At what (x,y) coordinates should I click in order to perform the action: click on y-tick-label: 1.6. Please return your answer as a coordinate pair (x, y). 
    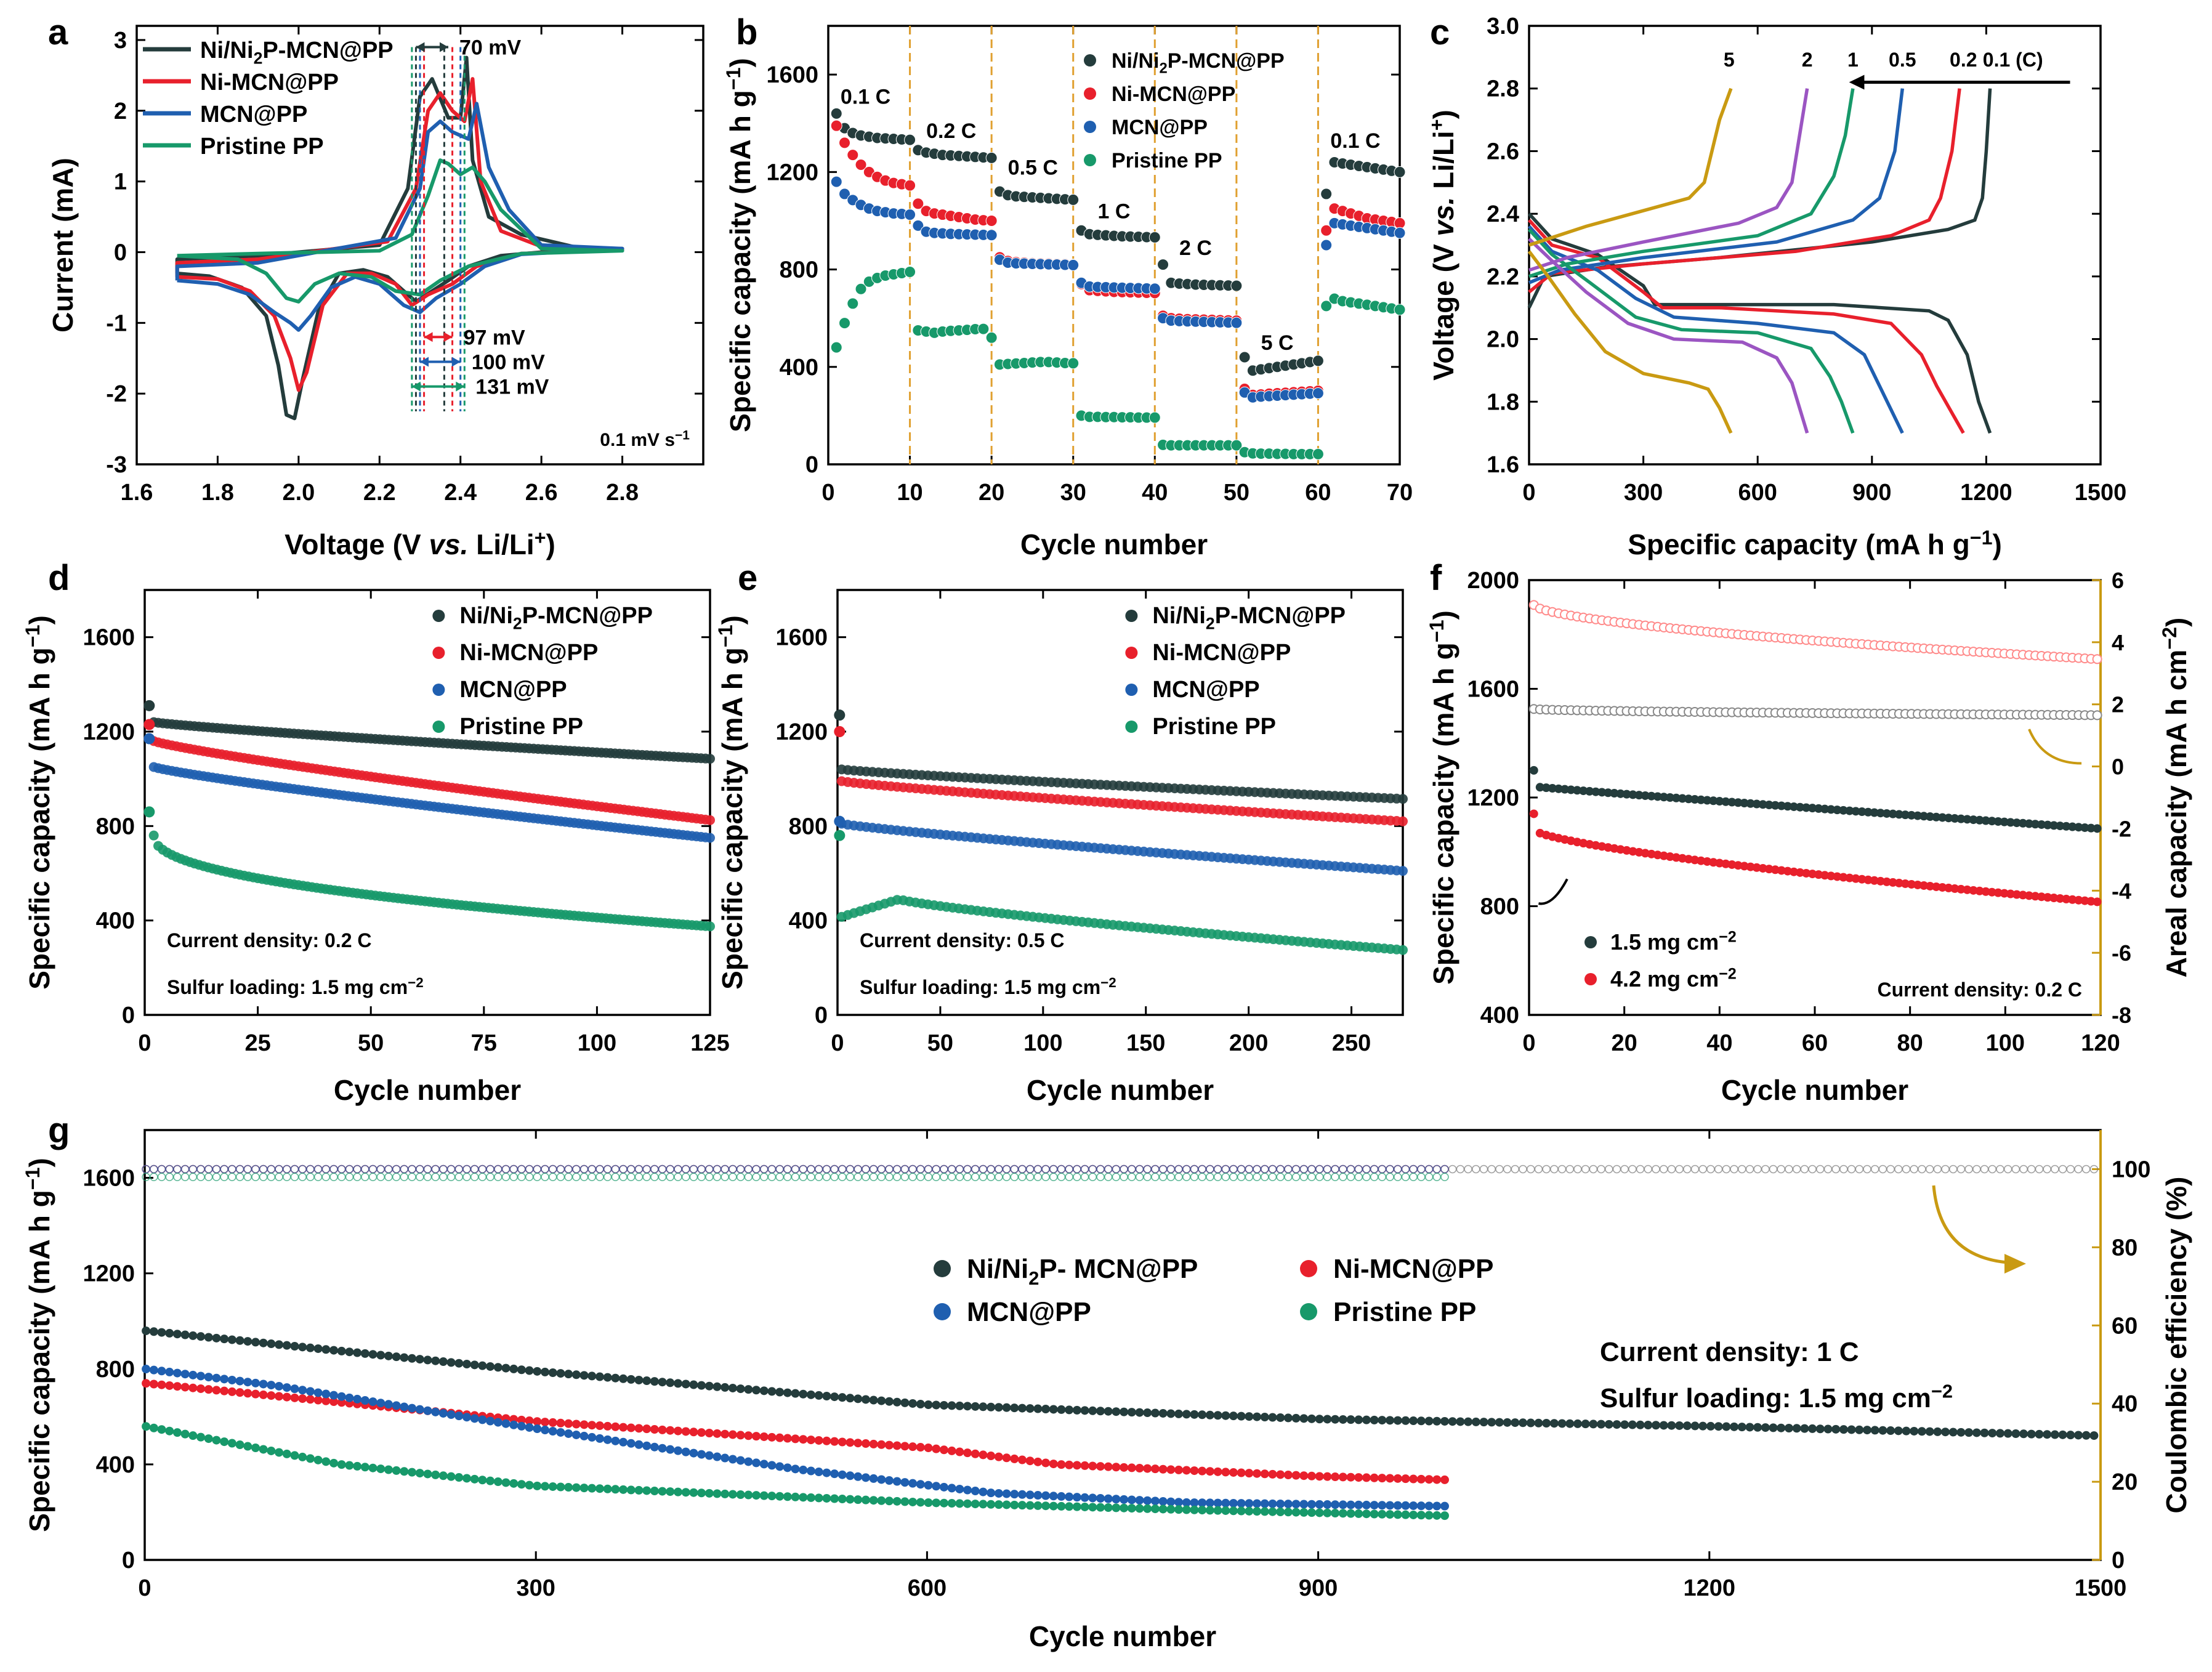
    Looking at the image, I should click on (1503, 465).